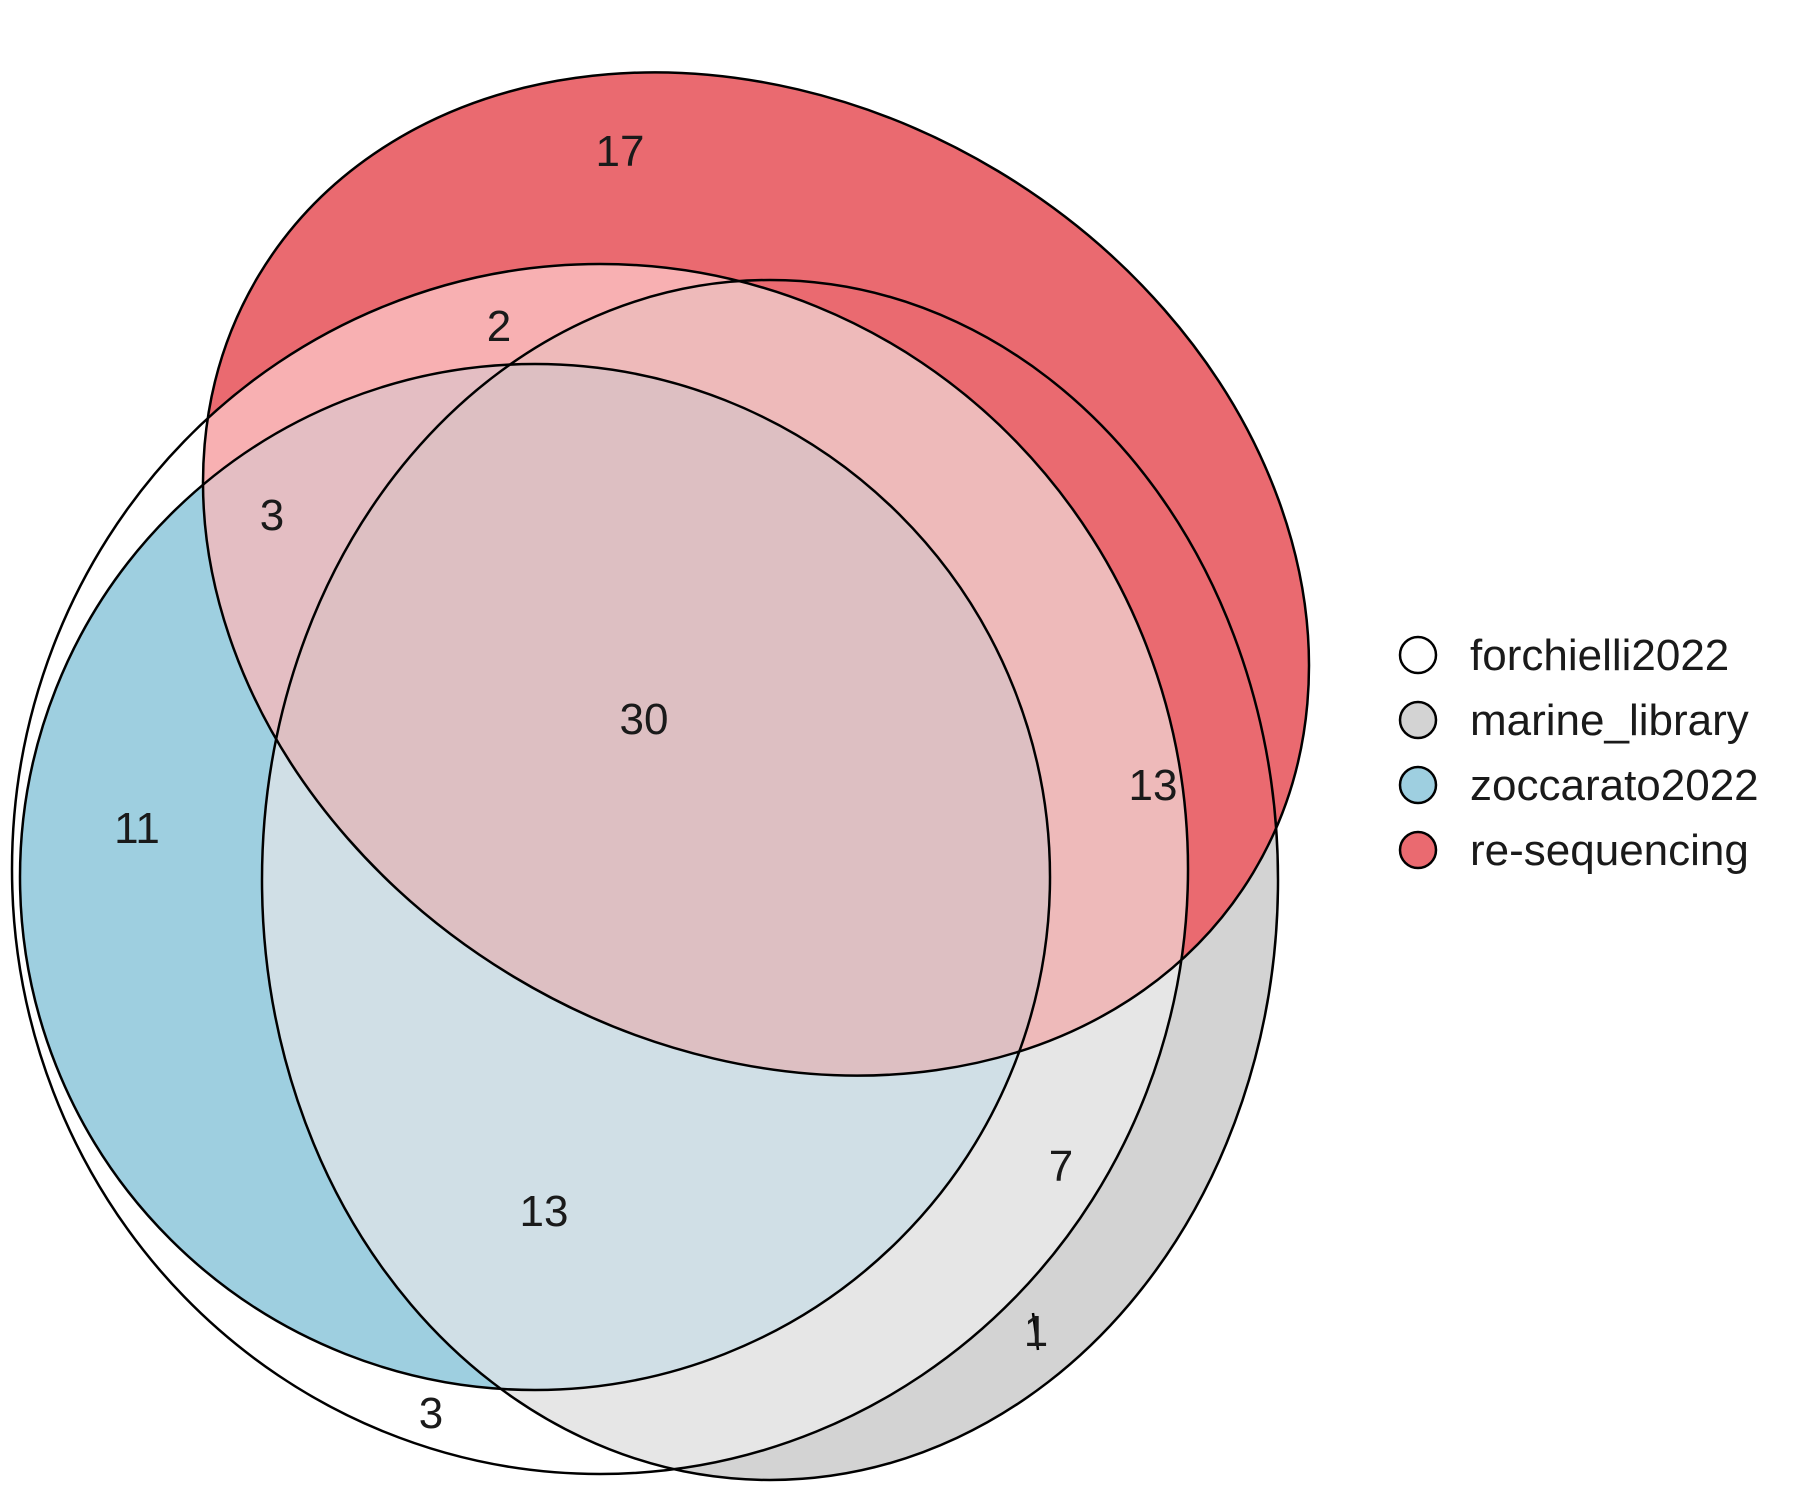 The width and height of the screenshot is (1800, 1500). I want to click on legend-label-zoccarato2022: zoccarato2022, so click(1614, 785).